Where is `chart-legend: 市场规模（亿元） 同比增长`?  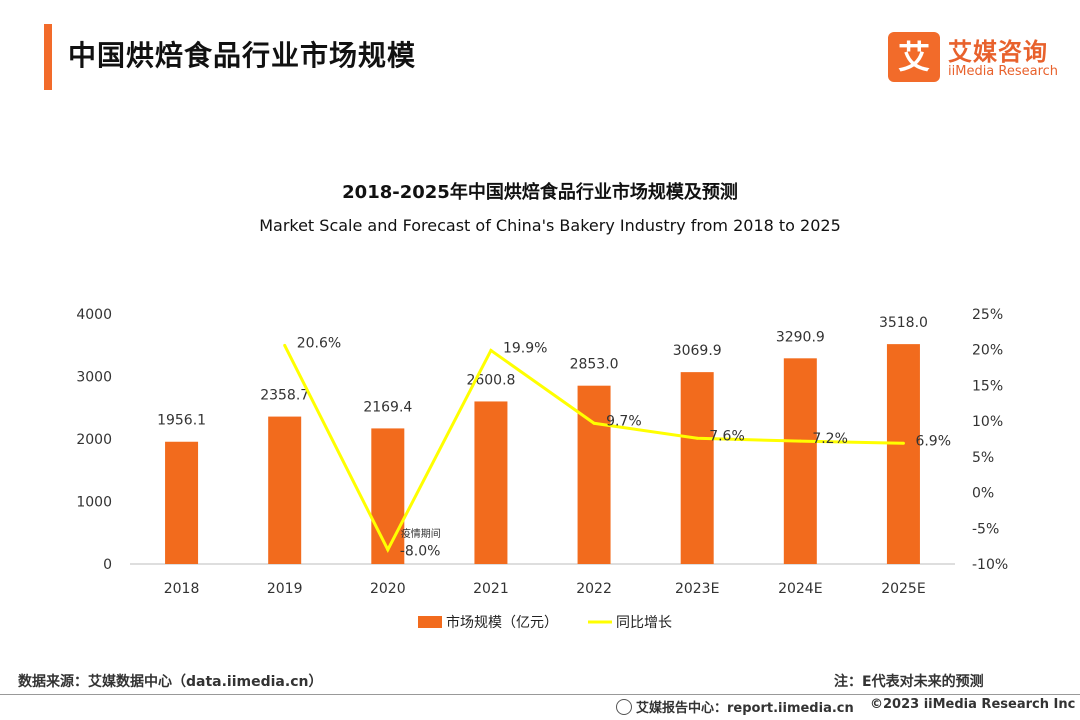 chart-legend: 市场规模（亿元） 同比增长 is located at coordinates (545, 622).